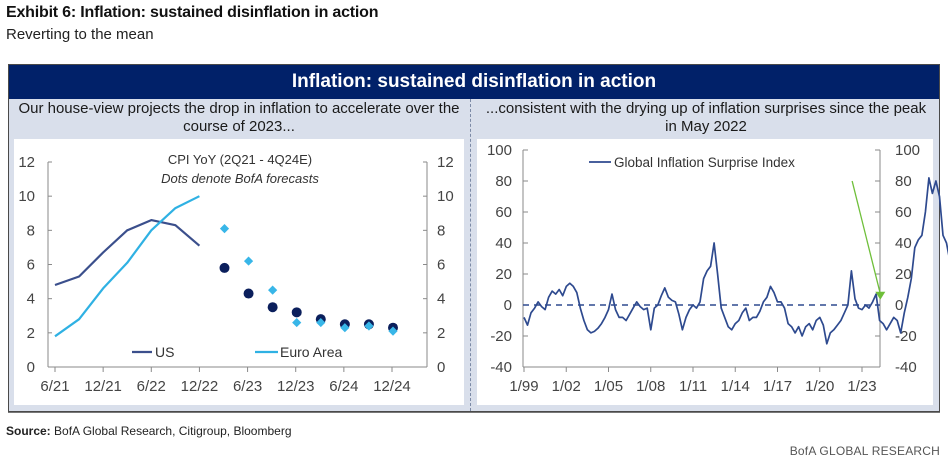  Describe the element at coordinates (866, 237) in the screenshot. I see `decline-arrow-shaft` at that location.